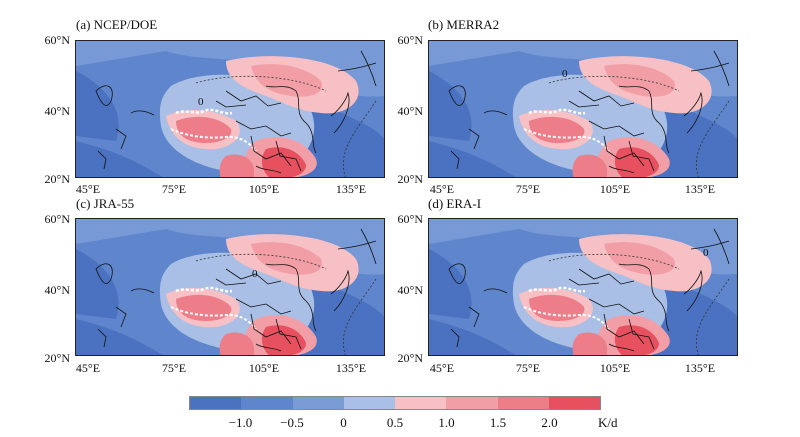 Image resolution: width=800 pixels, height=437 pixels. Describe the element at coordinates (240, 422) in the screenshot. I see `colorbar-tick-label: −1.0` at that location.